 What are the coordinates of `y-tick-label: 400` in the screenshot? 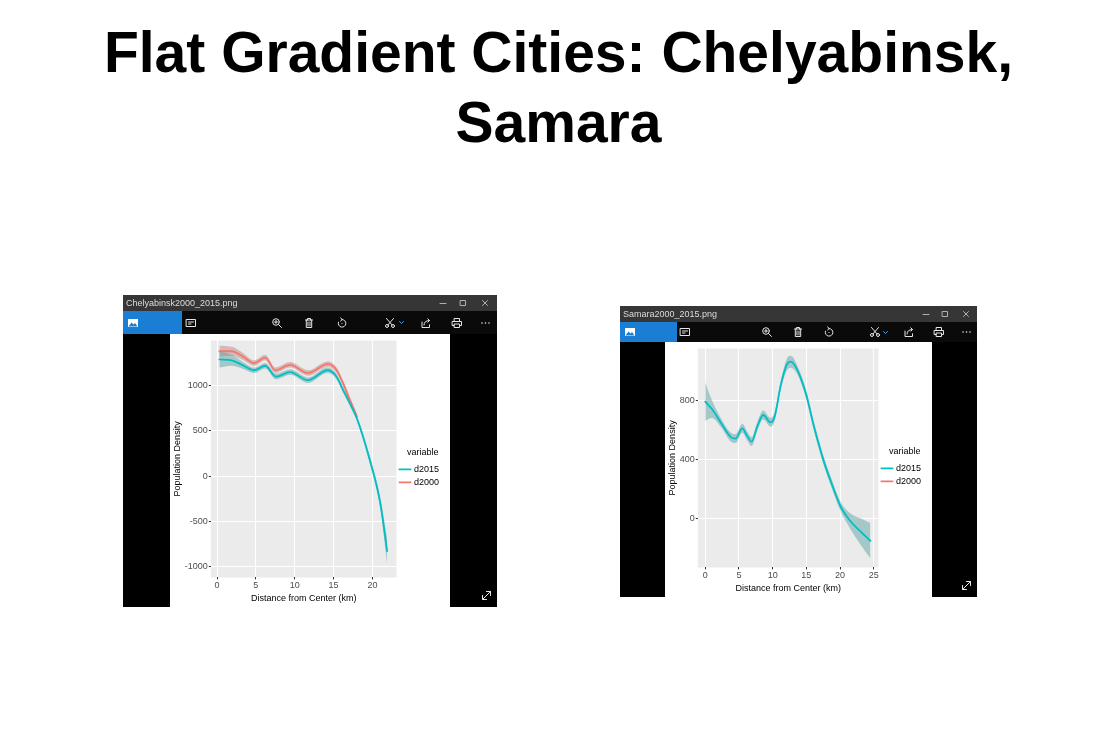 It's located at (687, 458).